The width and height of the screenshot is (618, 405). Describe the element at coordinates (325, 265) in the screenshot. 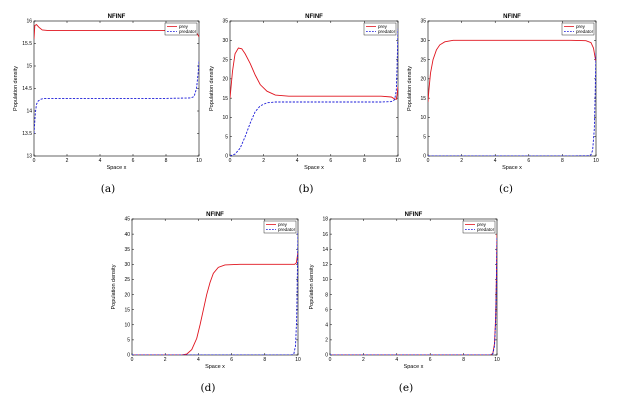

I see `y-tick-label: 12` at that location.